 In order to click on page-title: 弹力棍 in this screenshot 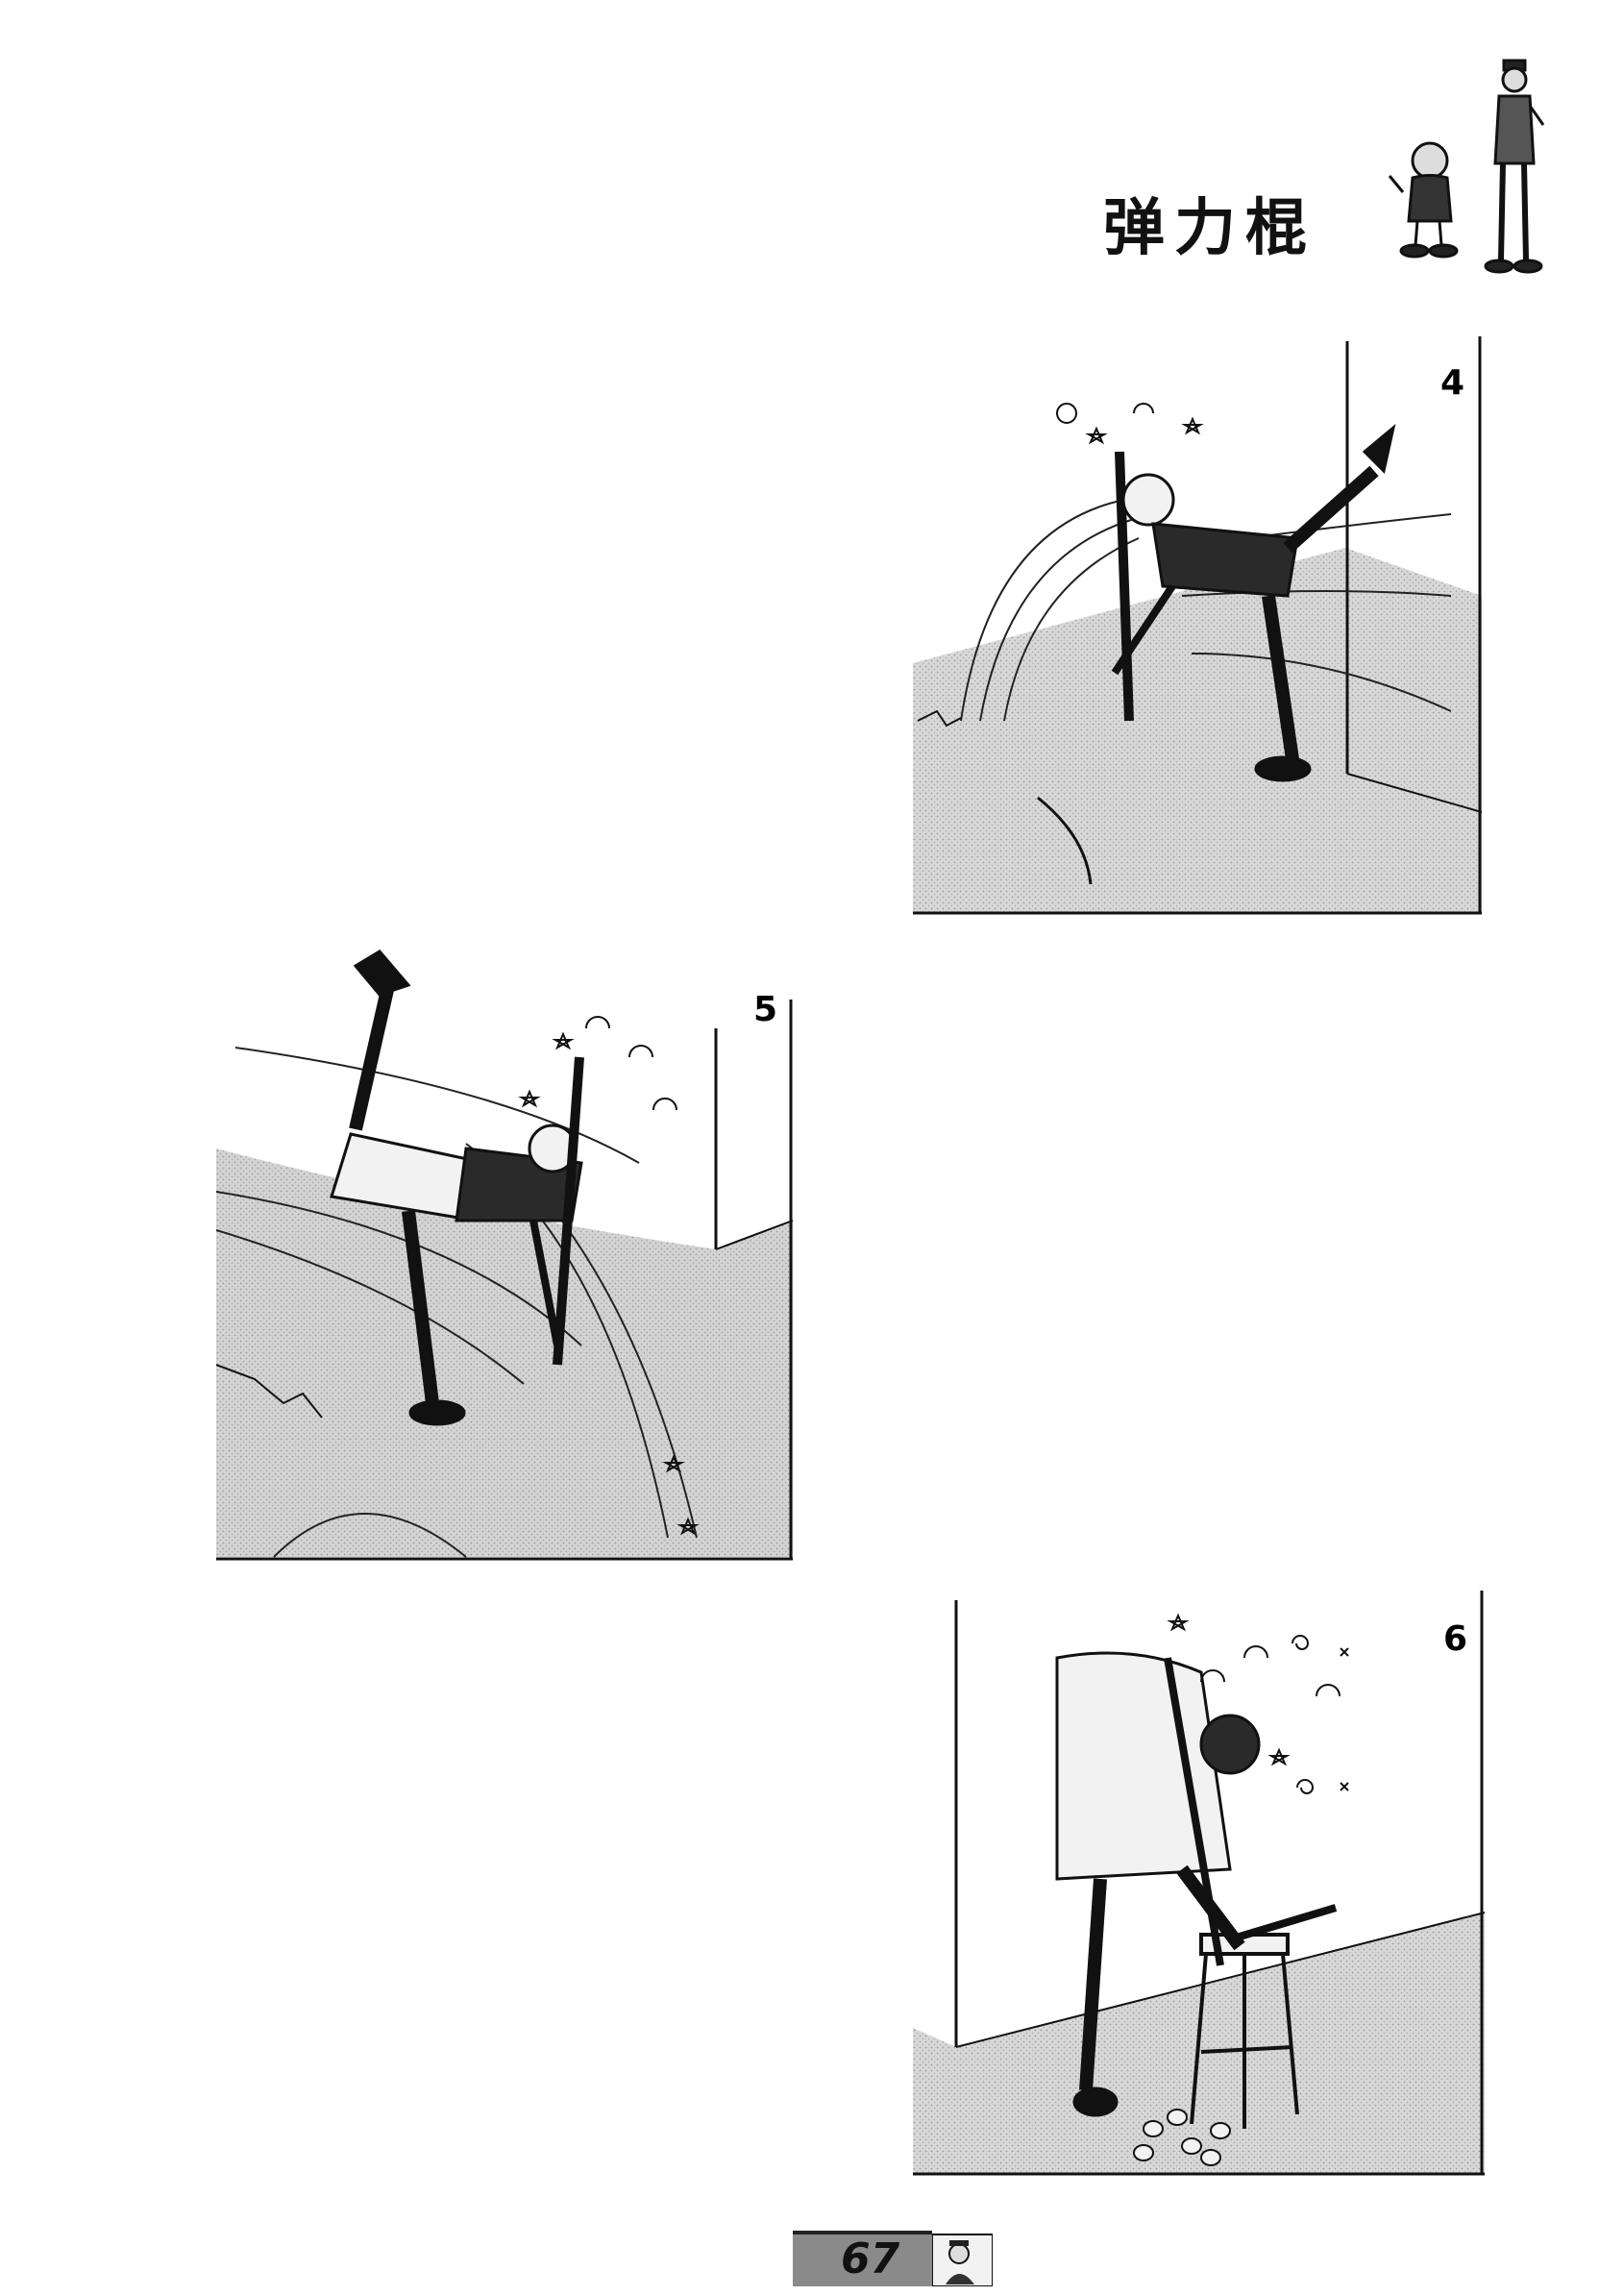, I will do `click(1209, 229)`.